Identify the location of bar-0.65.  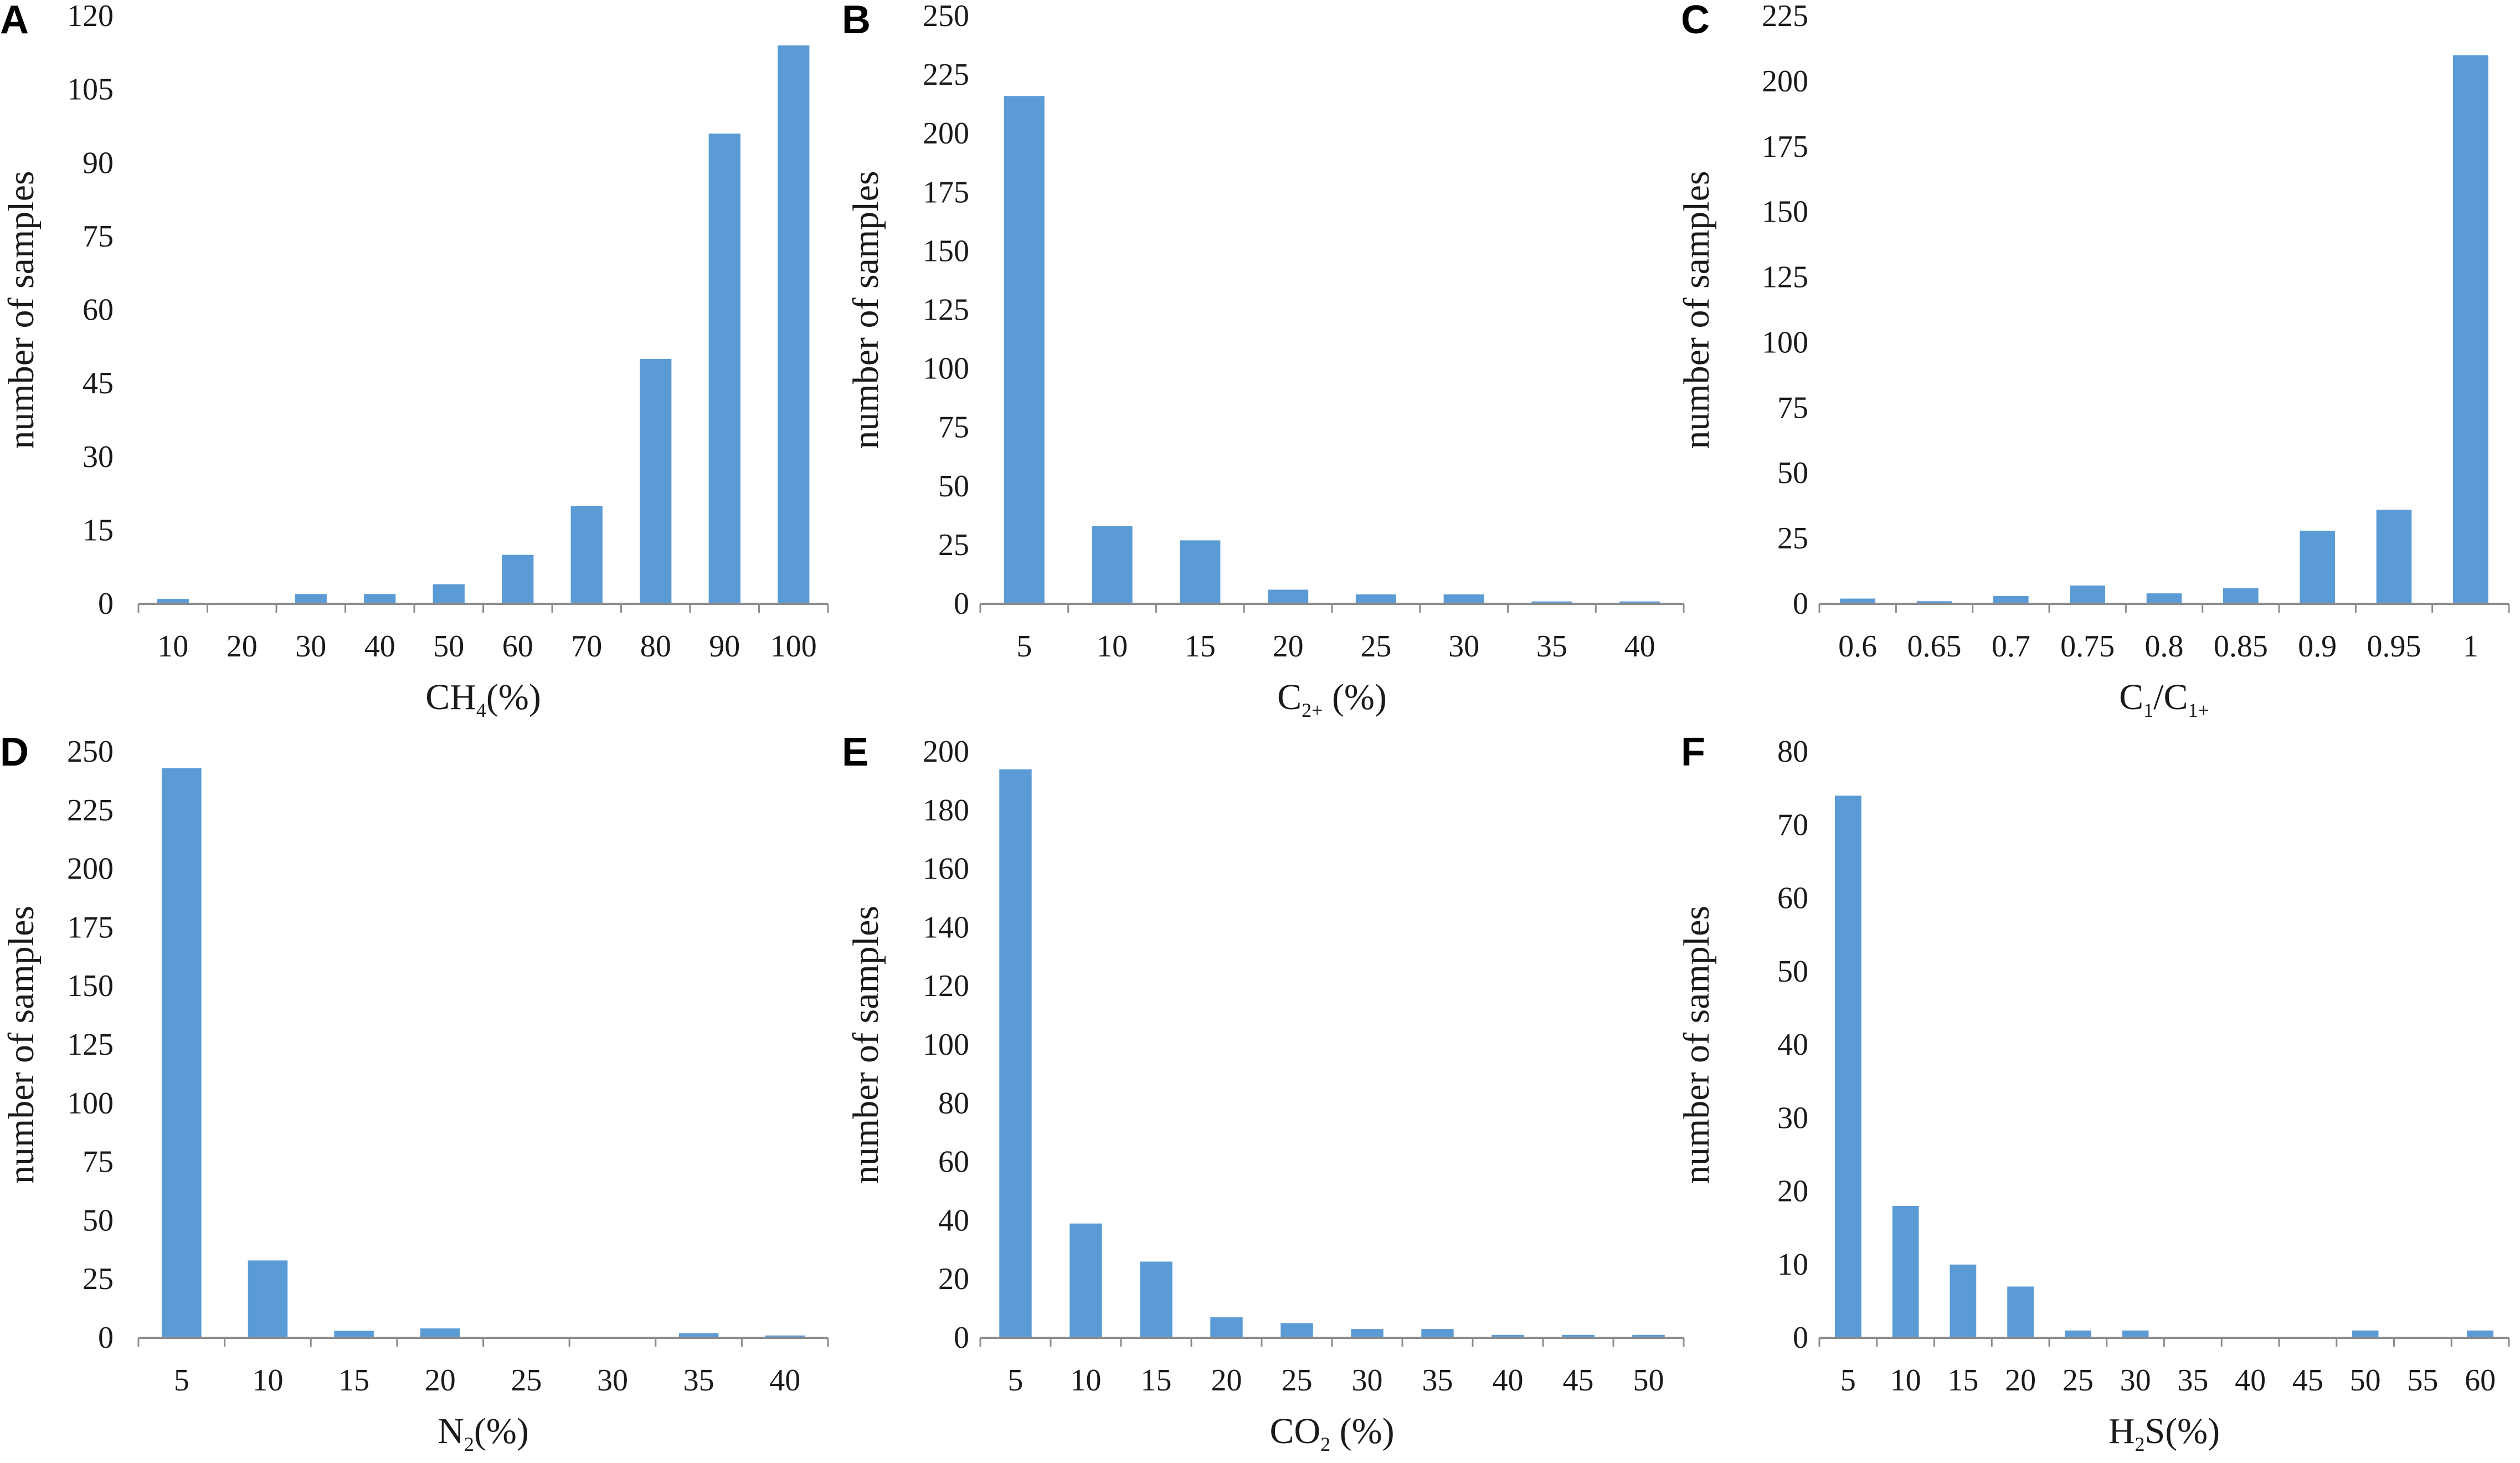
(1934, 602).